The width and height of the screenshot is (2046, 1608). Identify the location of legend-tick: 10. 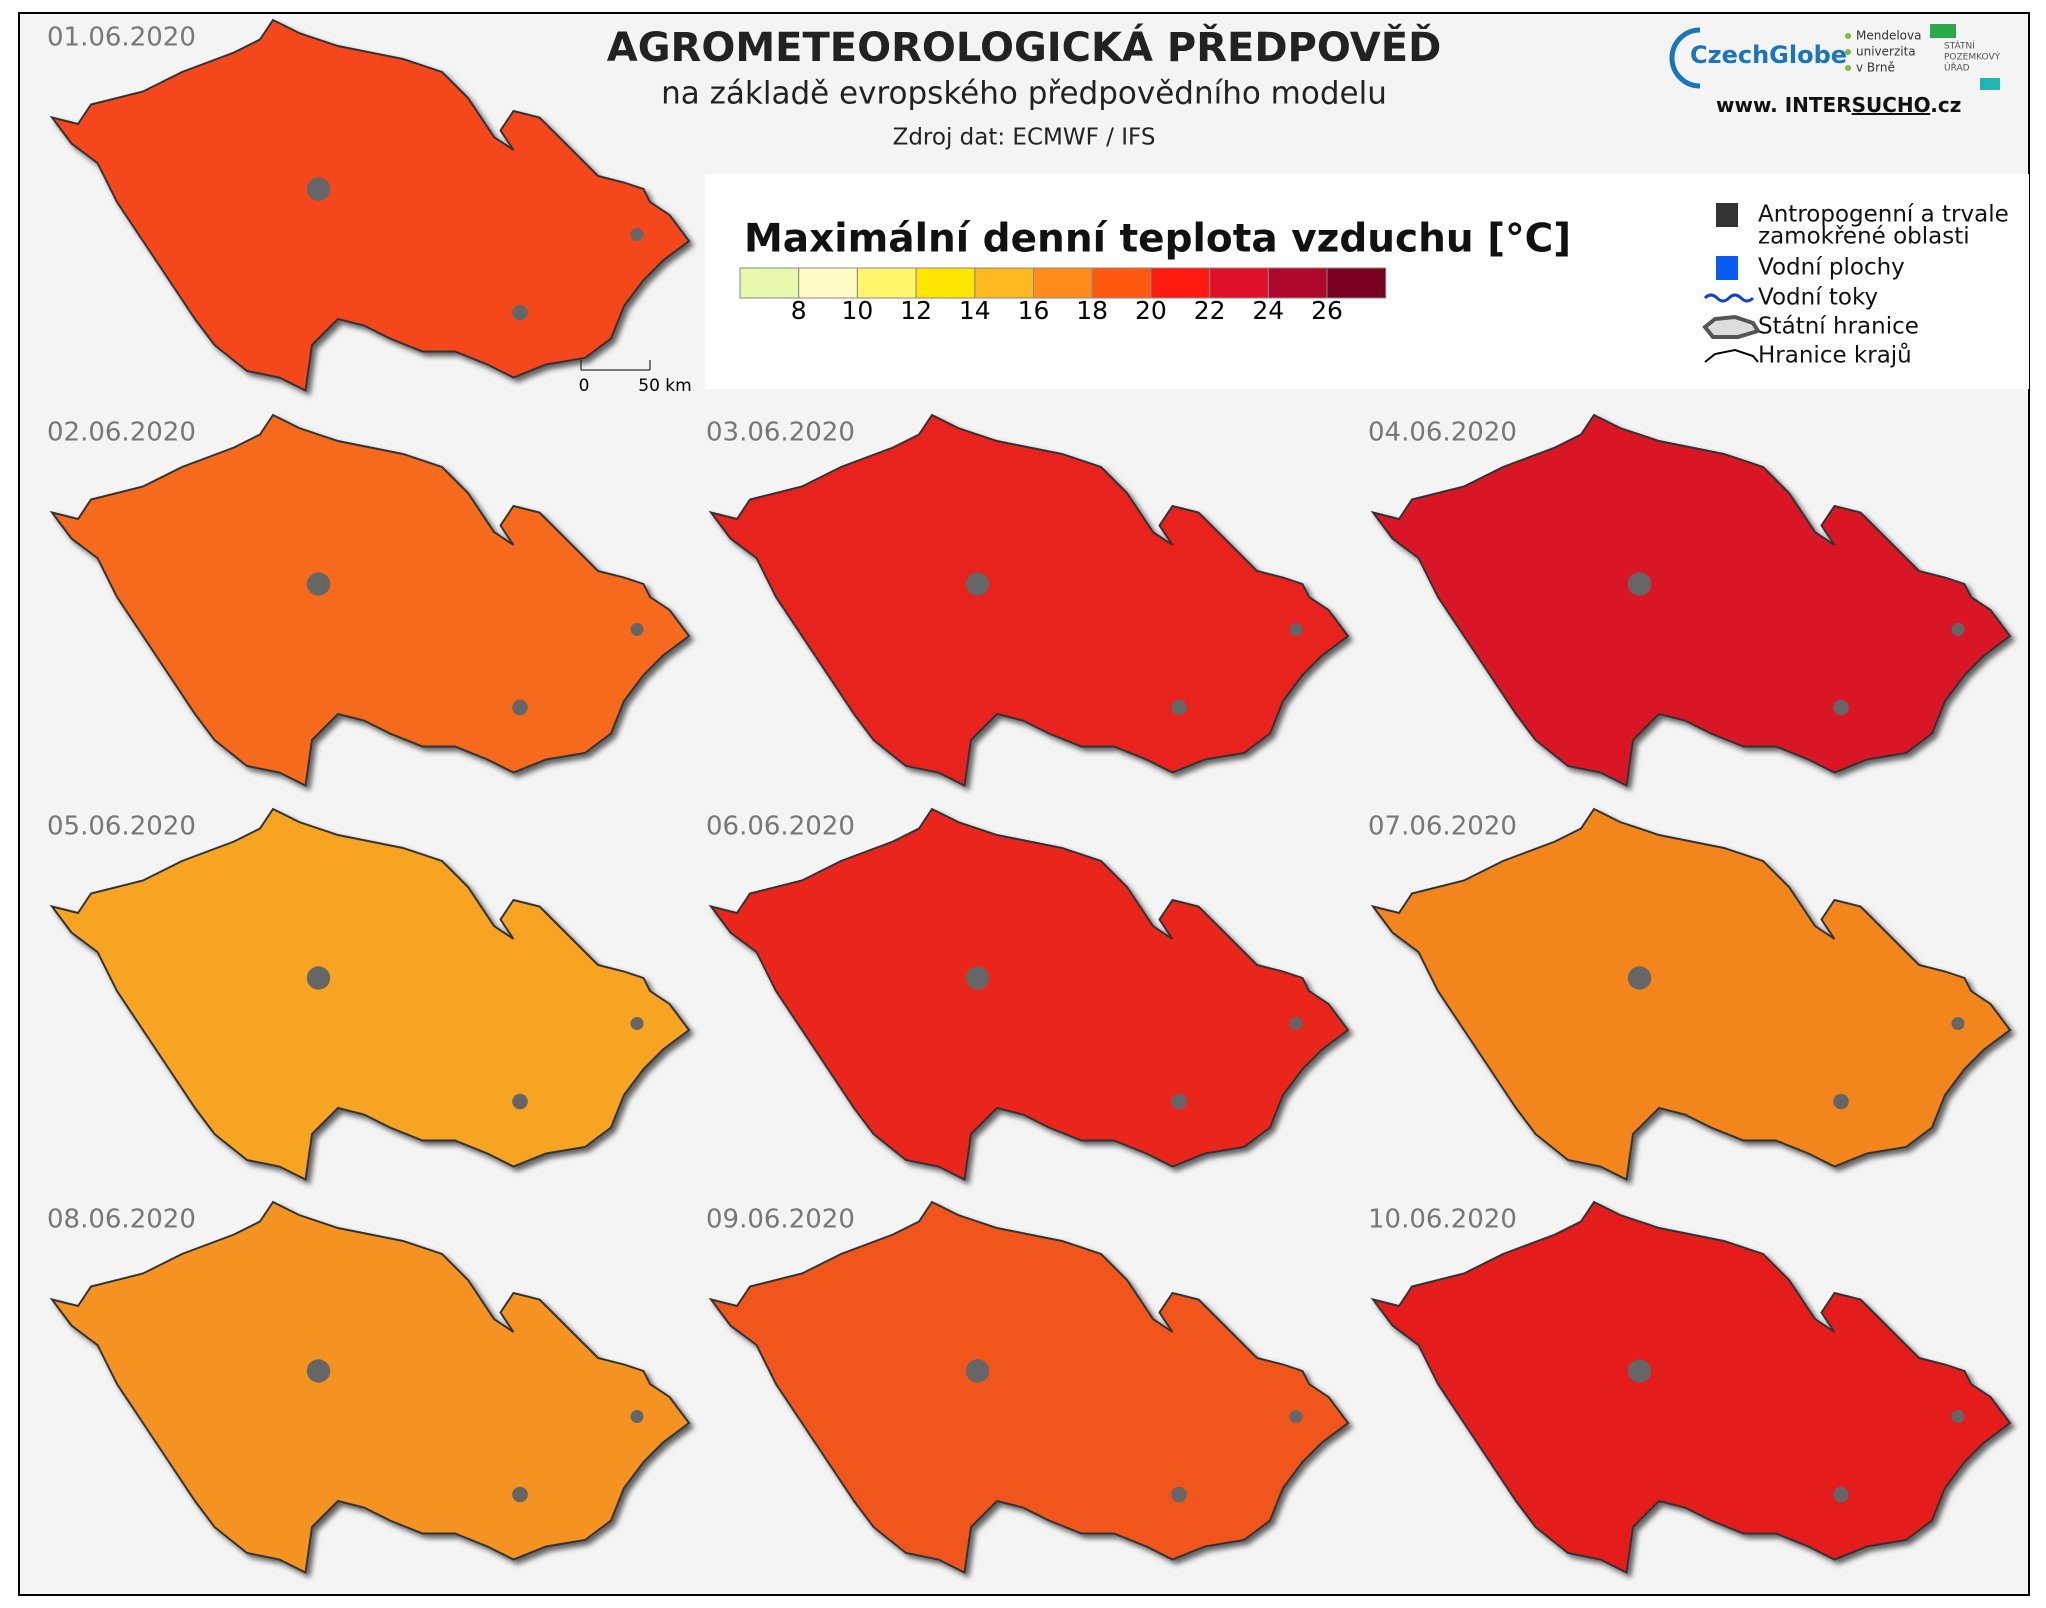
(857, 310).